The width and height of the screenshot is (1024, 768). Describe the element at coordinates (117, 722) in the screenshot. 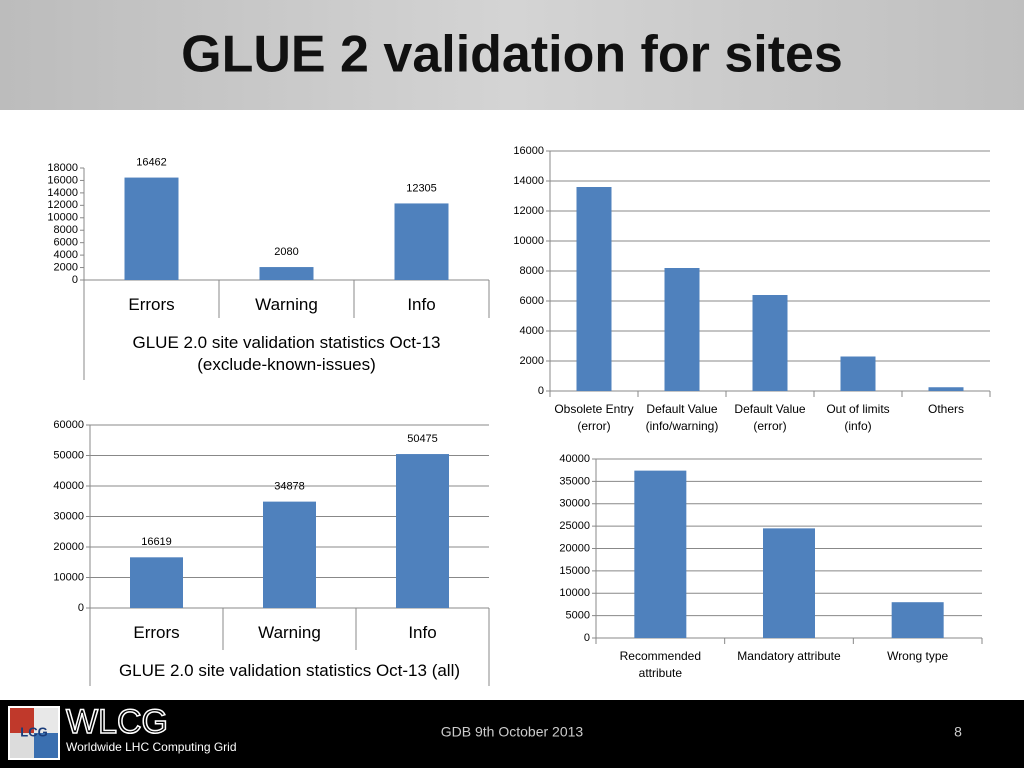

I see `logo-text: WLCG` at that location.